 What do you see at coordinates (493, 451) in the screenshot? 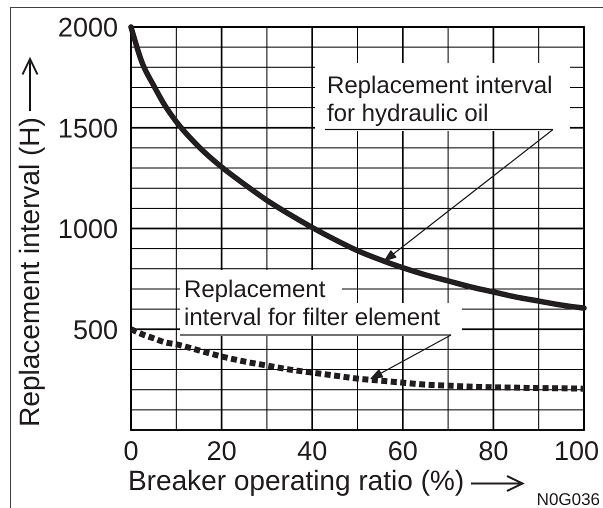
I see `x-tick-label: 80` at bounding box center [493, 451].